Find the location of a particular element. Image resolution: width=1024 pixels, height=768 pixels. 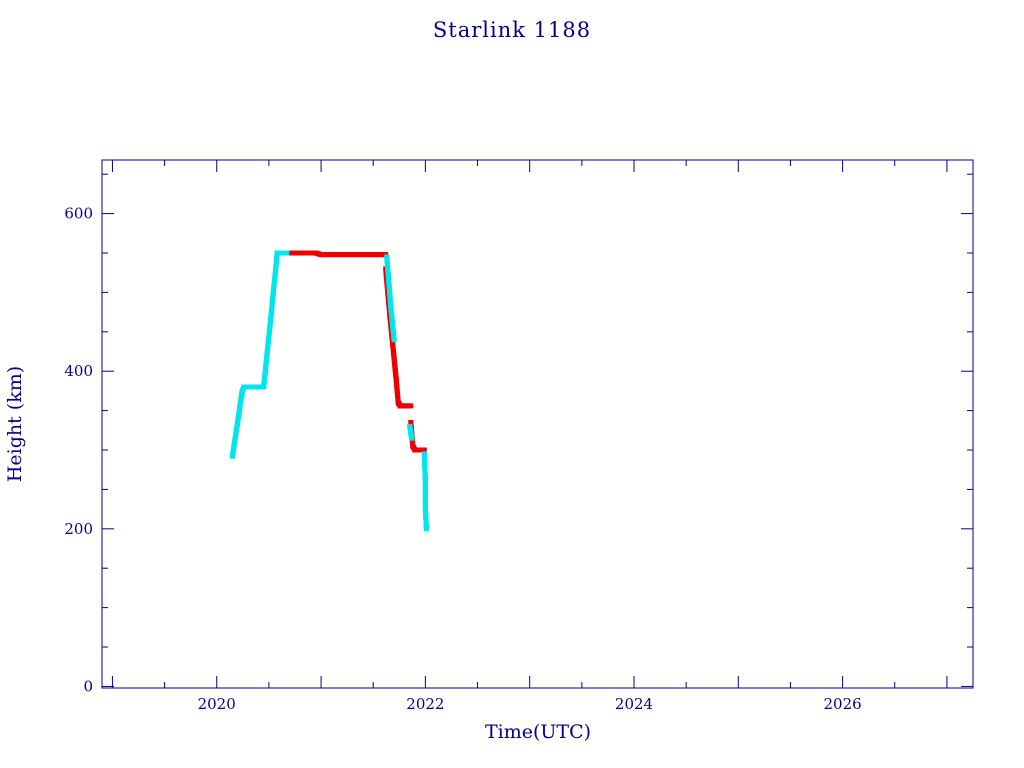

x-tick-label-2024: 2024 is located at coordinates (634, 704).